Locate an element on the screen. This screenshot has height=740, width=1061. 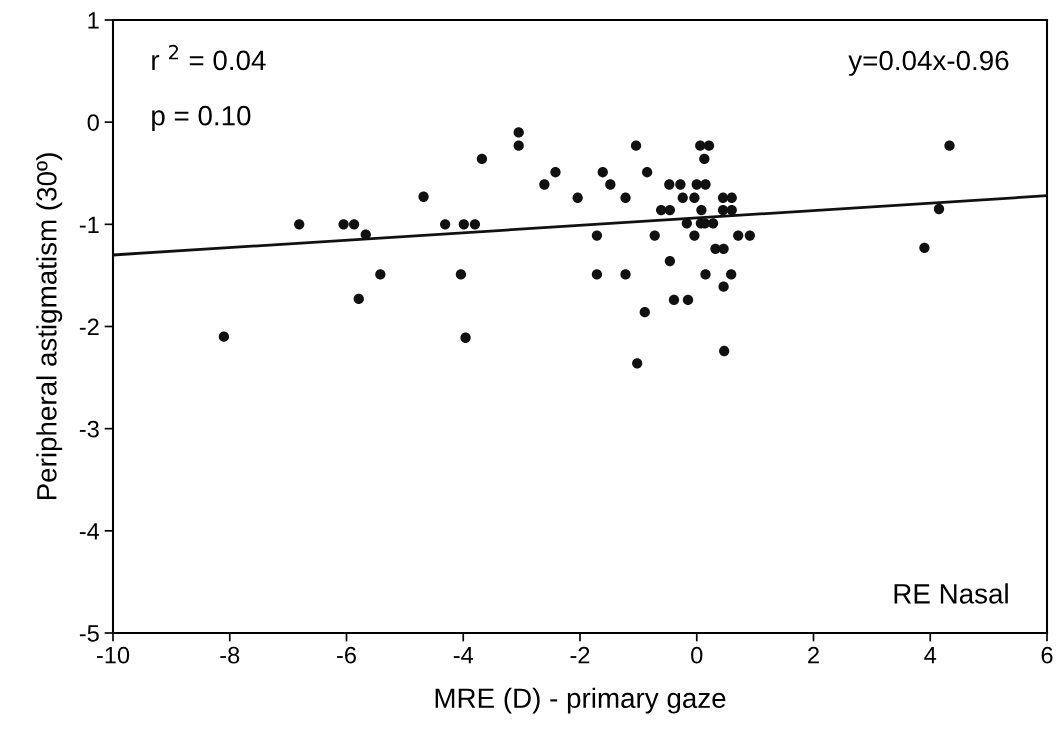
y-tick-label: 0 is located at coordinates (93, 122).